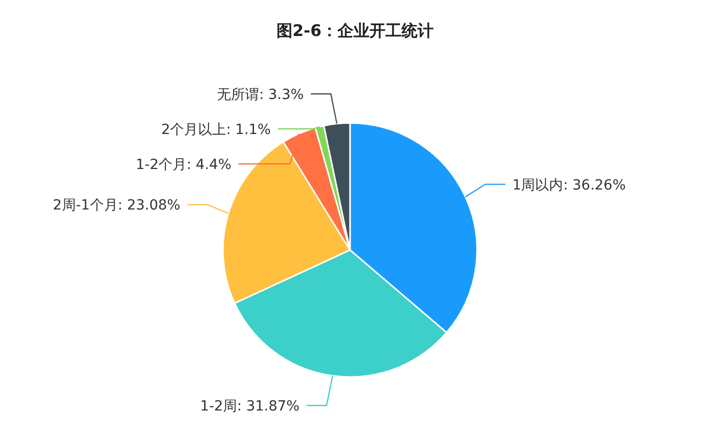 Image resolution: width=710 pixels, height=442 pixels. Describe the element at coordinates (355, 30) in the screenshot. I see `title: 图2-6：企业开工统计` at that location.